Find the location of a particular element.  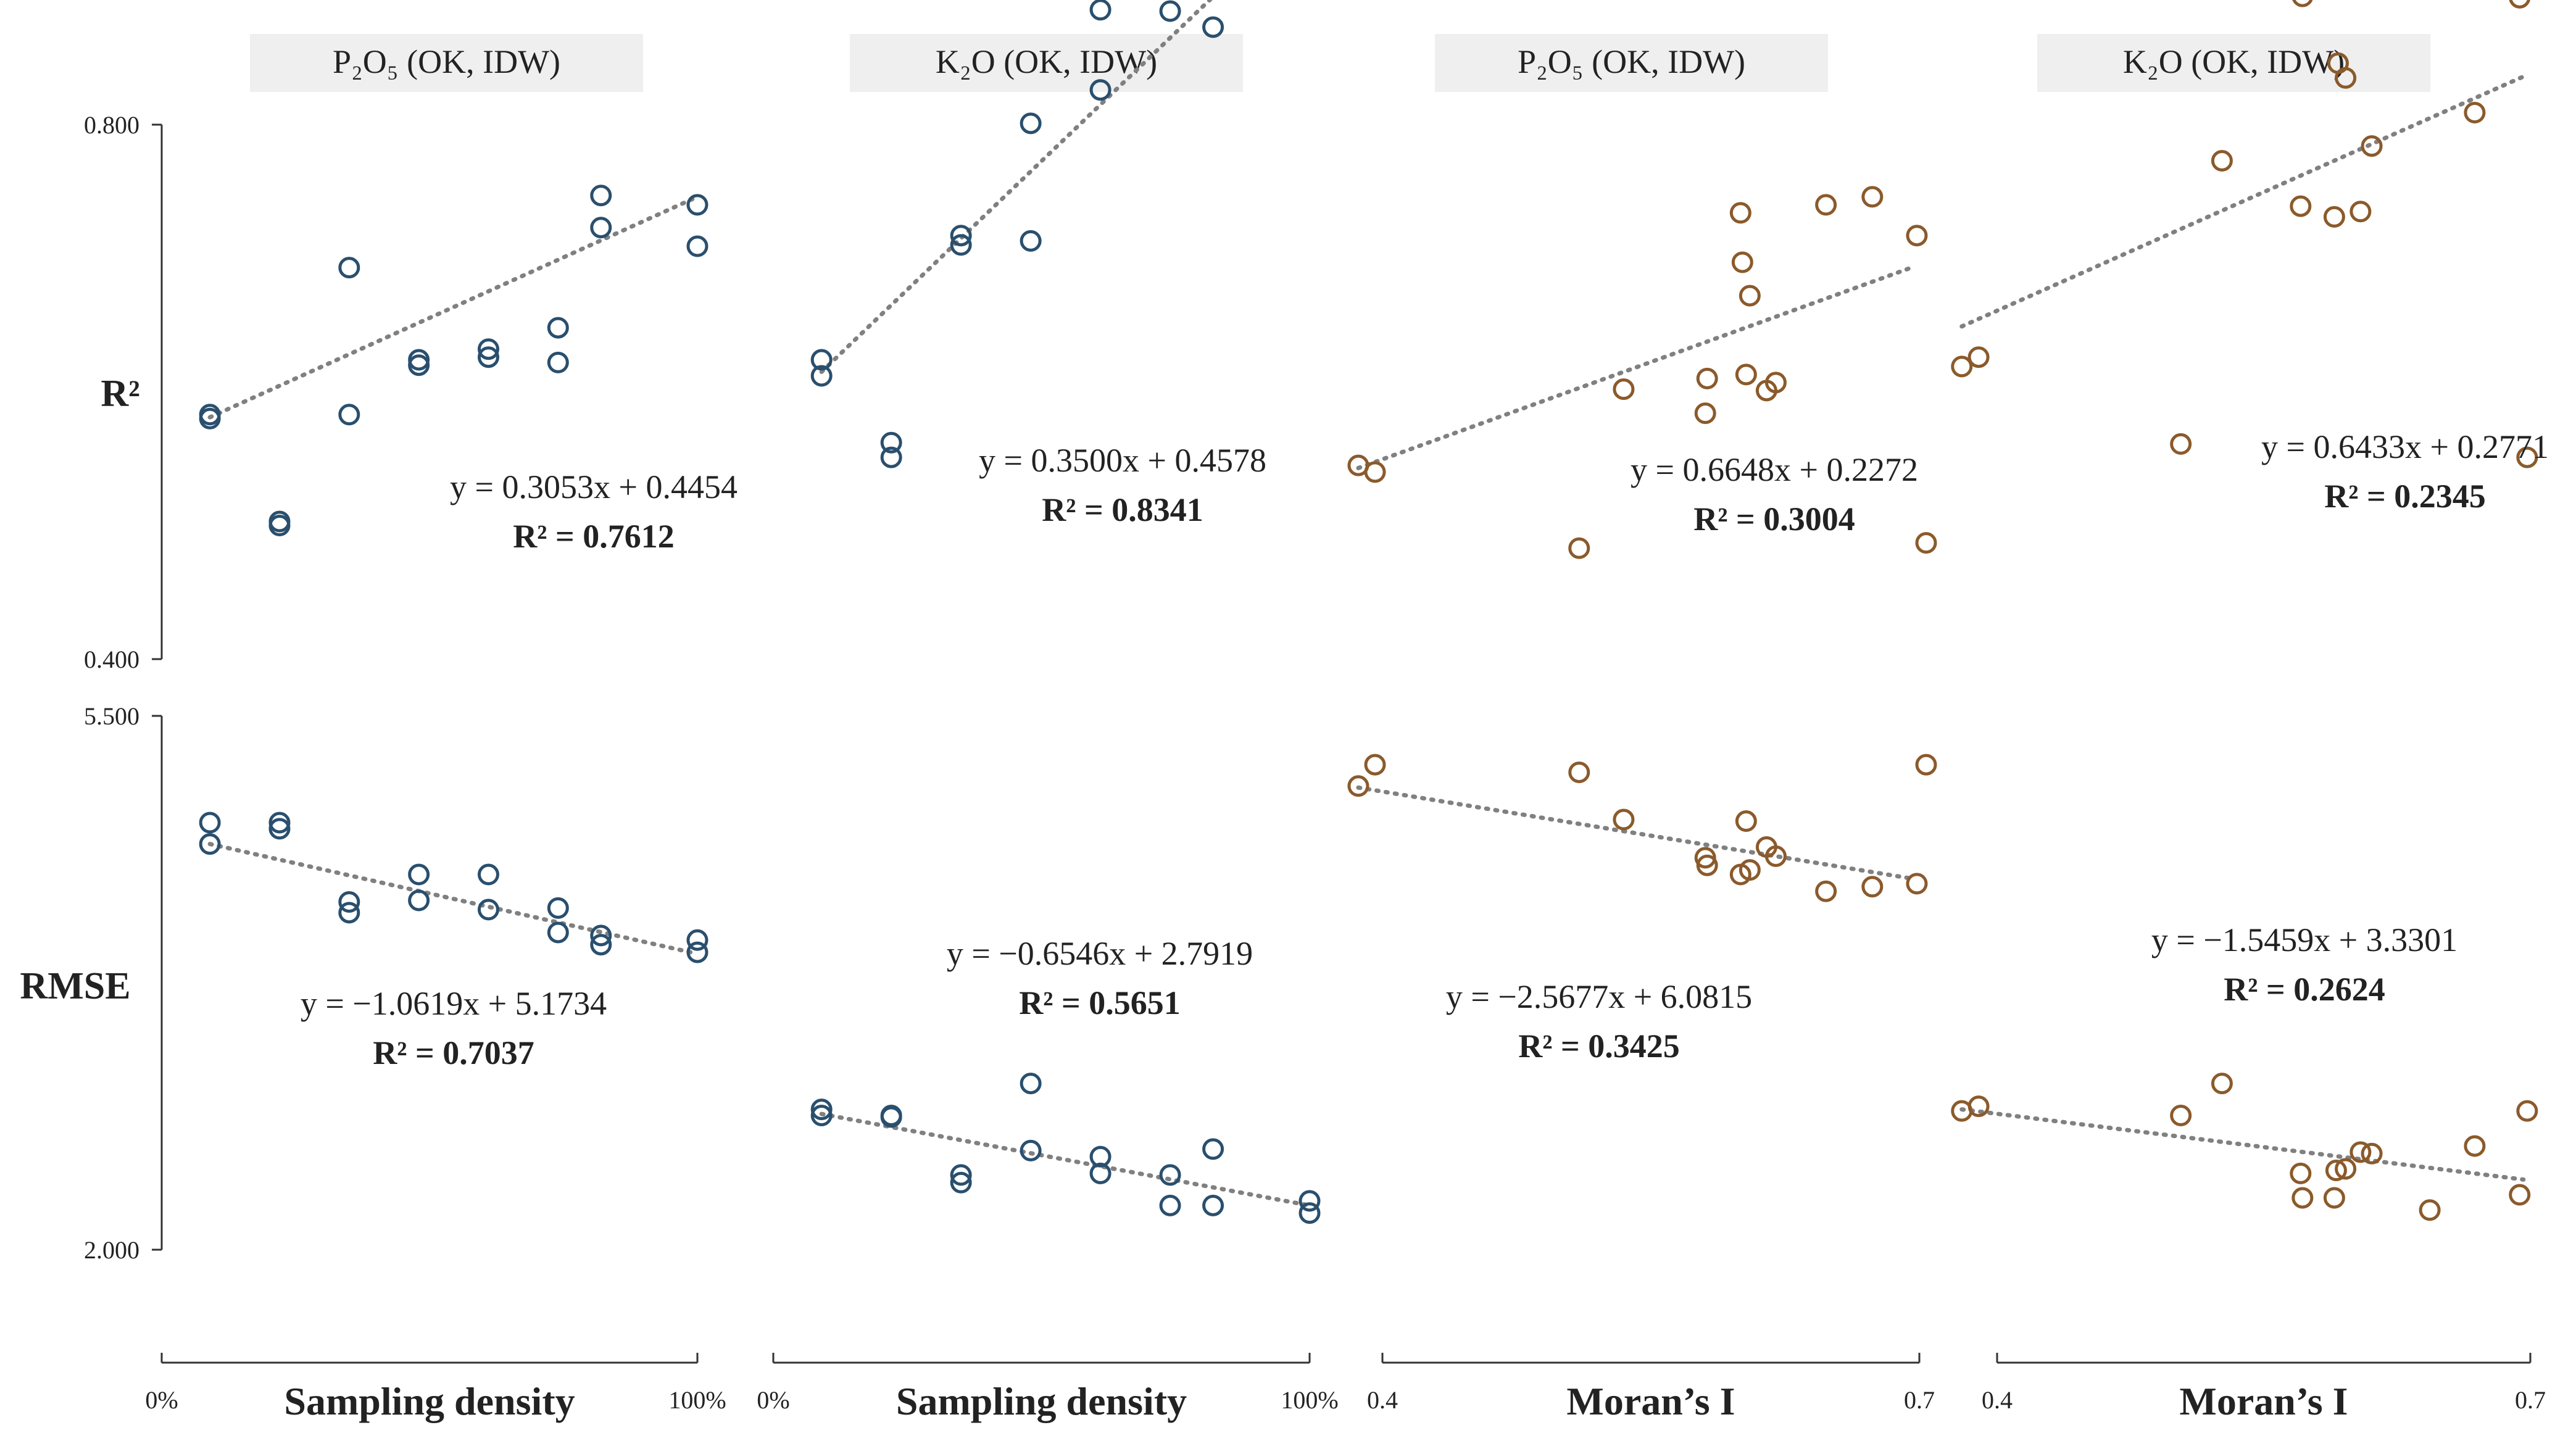

regression-equation: y = 0.6648x + 0.2272 is located at coordinates (1774, 470).